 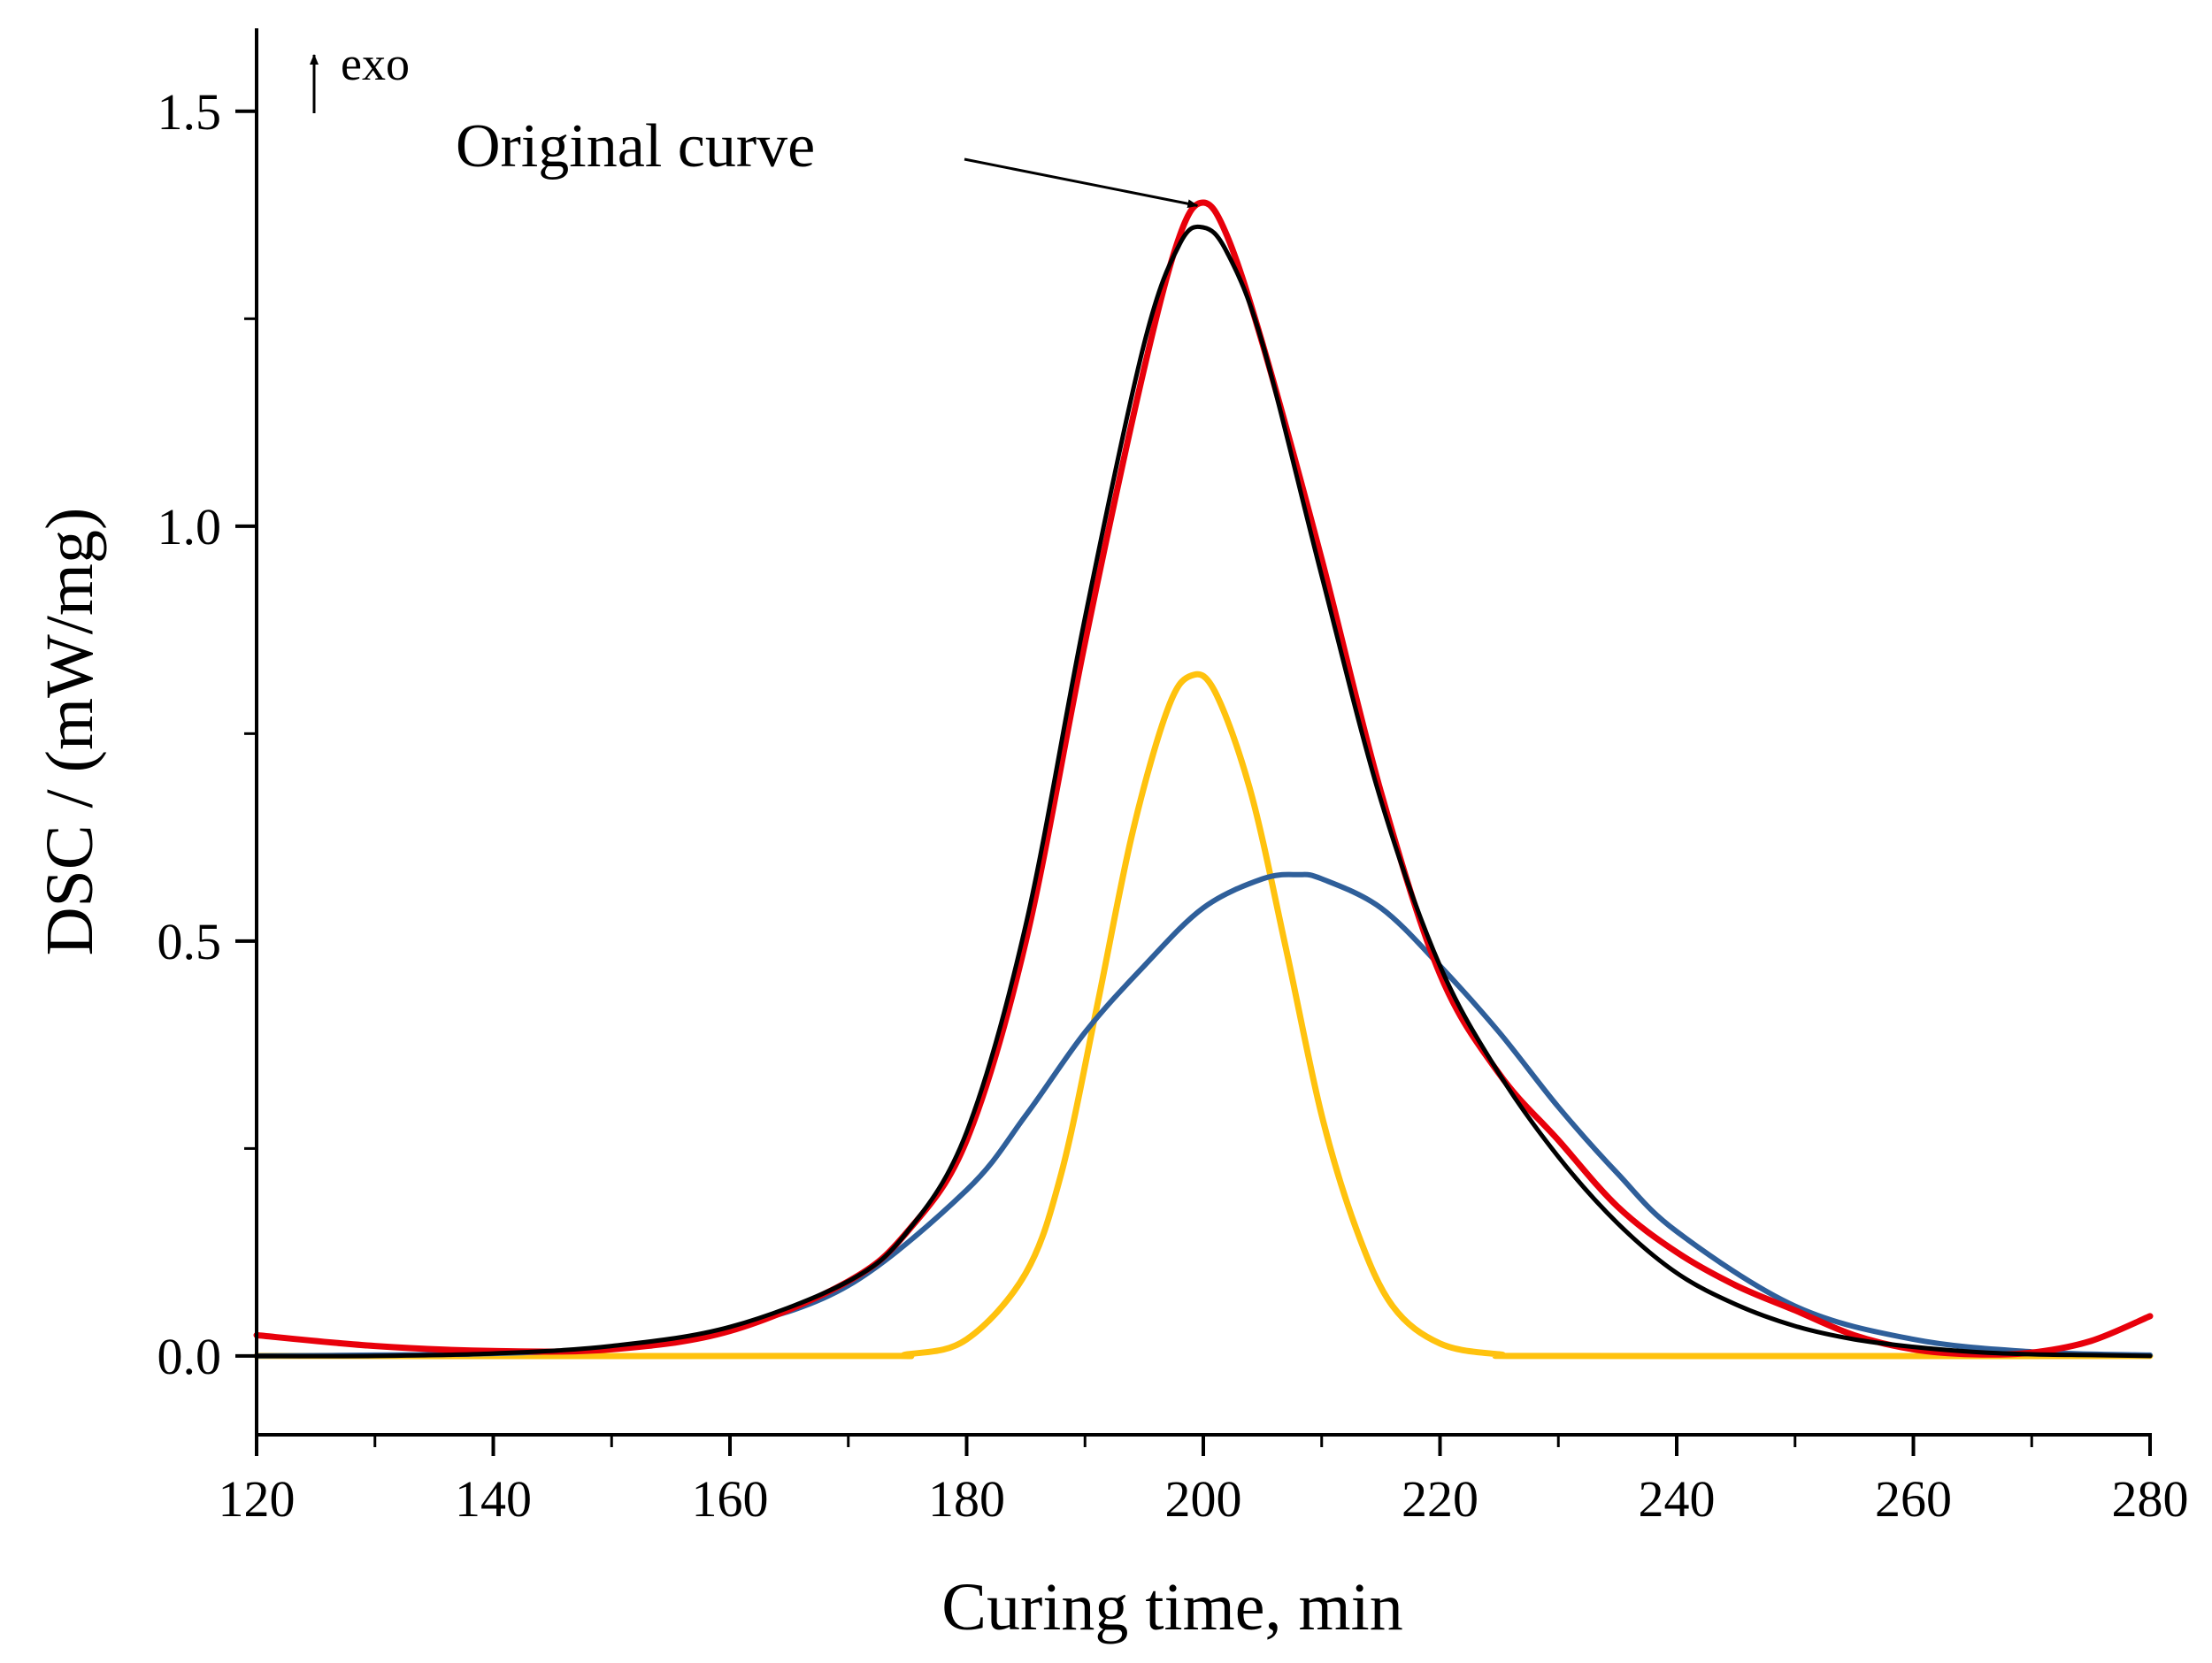 What do you see at coordinates (1082, 183) in the screenshot?
I see `original-curve-arrow-icon` at bounding box center [1082, 183].